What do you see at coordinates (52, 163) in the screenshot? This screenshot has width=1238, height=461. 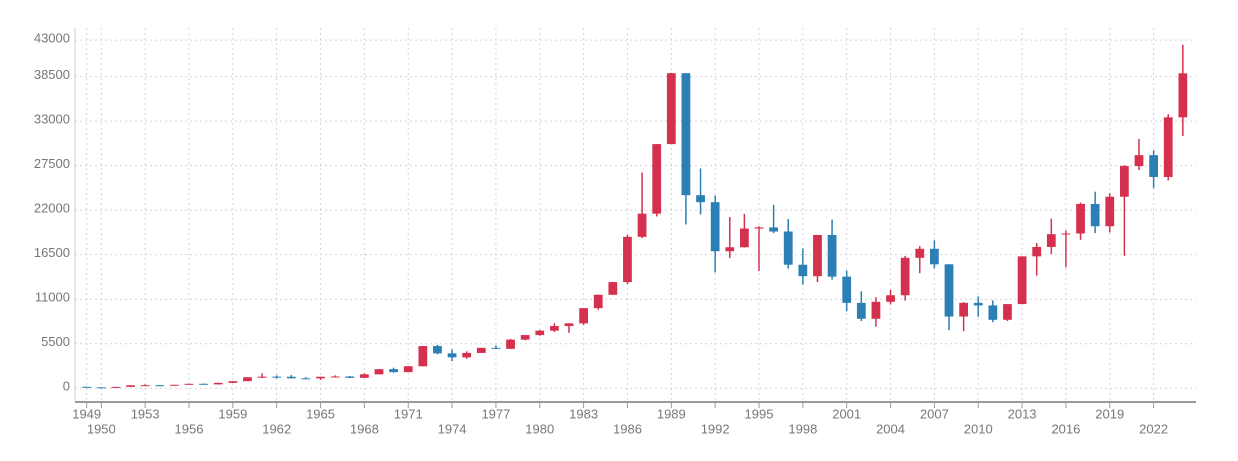 I see `y-tick-label: 27500` at bounding box center [52, 163].